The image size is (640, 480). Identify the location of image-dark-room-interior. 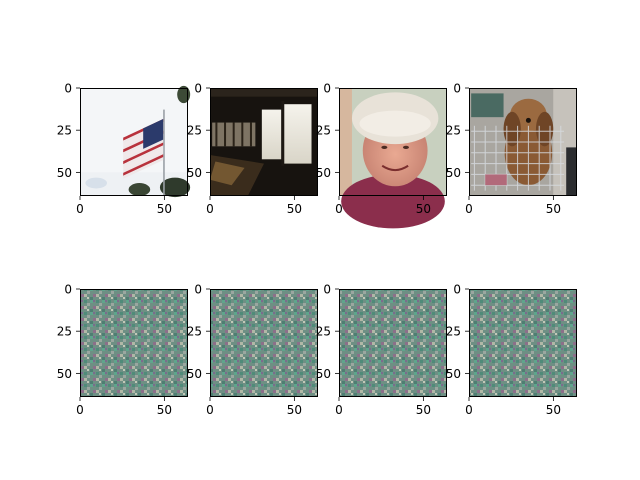
(264, 142).